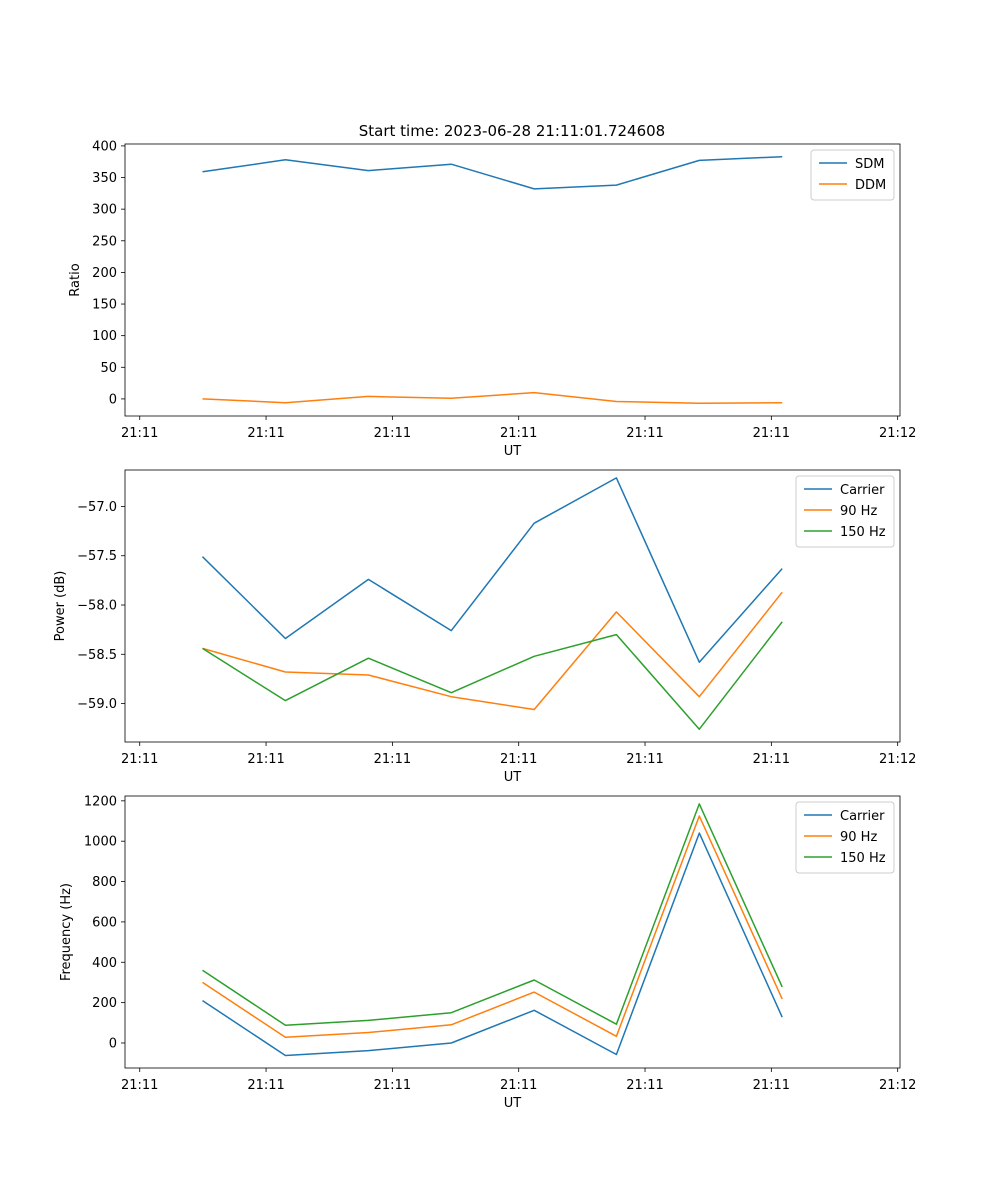 The height and width of the screenshot is (1200, 1000). Describe the element at coordinates (97, 556) in the screenshot. I see `y-tick-label: −57.5` at that location.